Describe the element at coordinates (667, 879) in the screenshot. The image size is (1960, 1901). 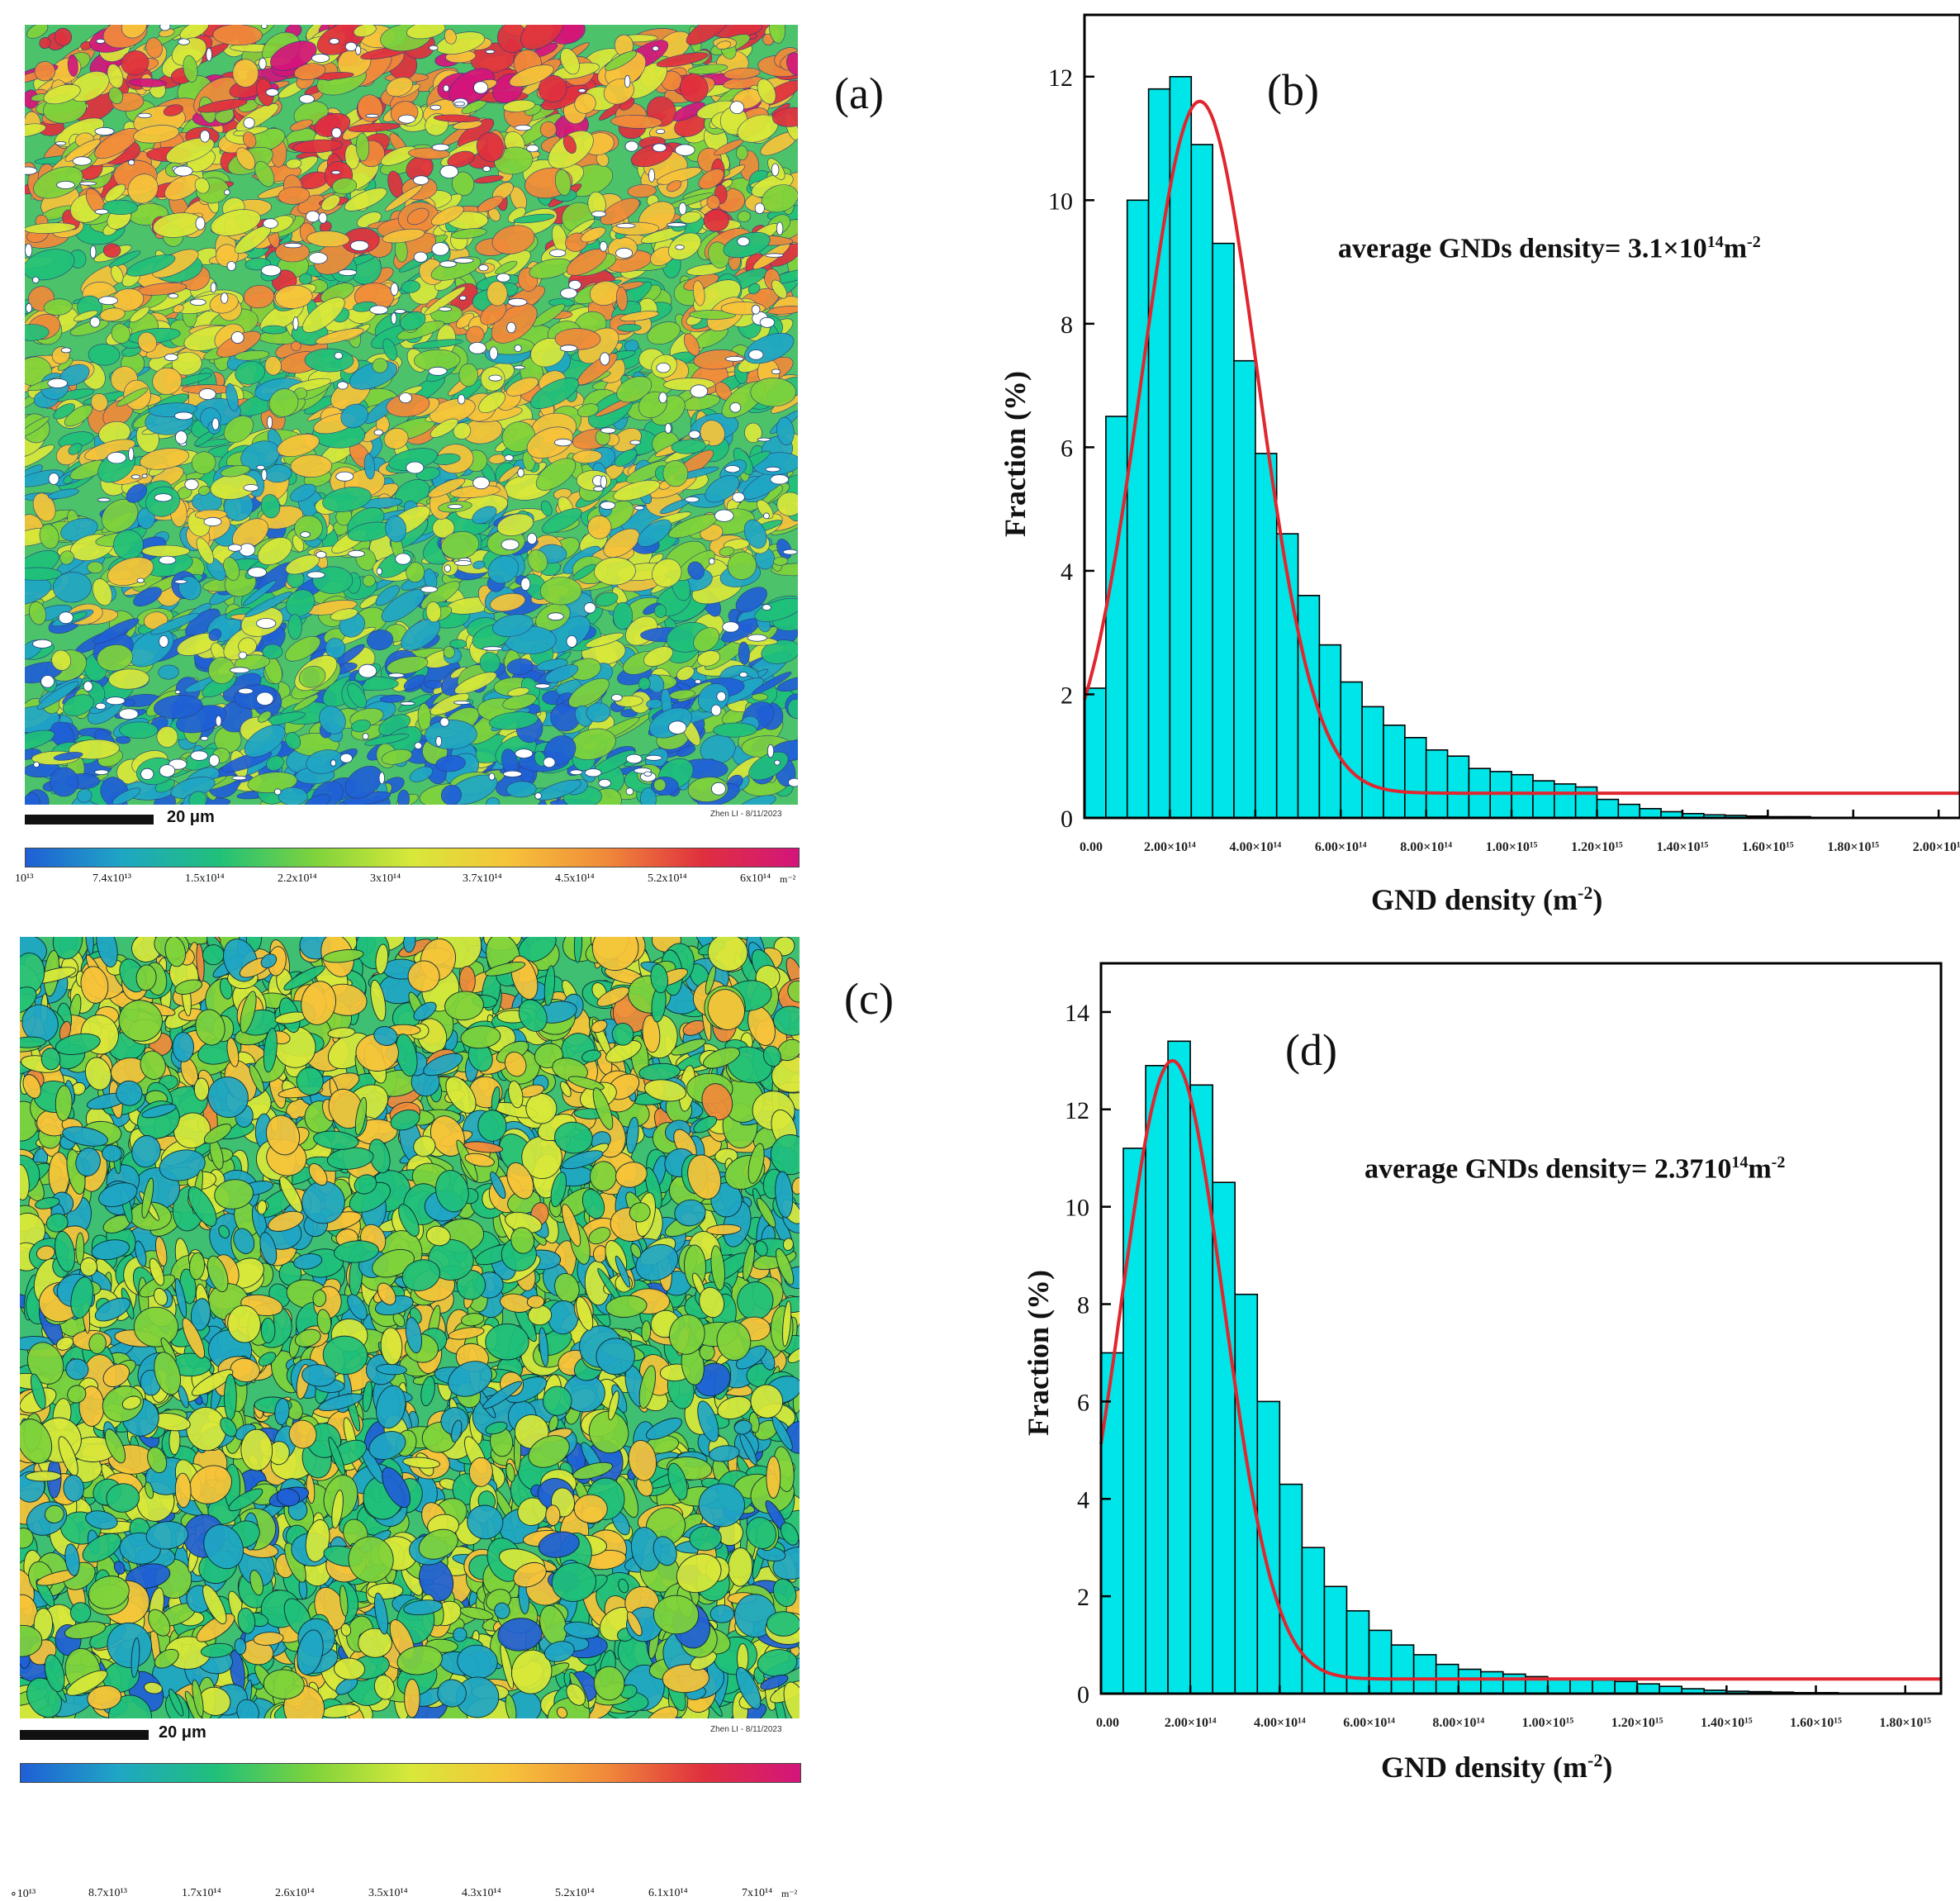
I see `colorbar-tick-label: 5.2x10¹⁴` at that location.